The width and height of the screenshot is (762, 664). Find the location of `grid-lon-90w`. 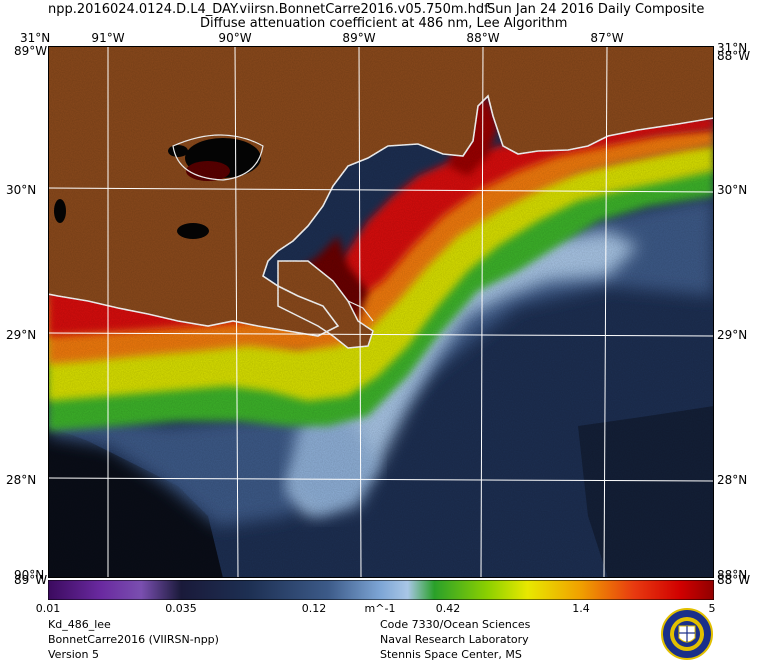

grid-lon-90w is located at coordinates (236, 312).